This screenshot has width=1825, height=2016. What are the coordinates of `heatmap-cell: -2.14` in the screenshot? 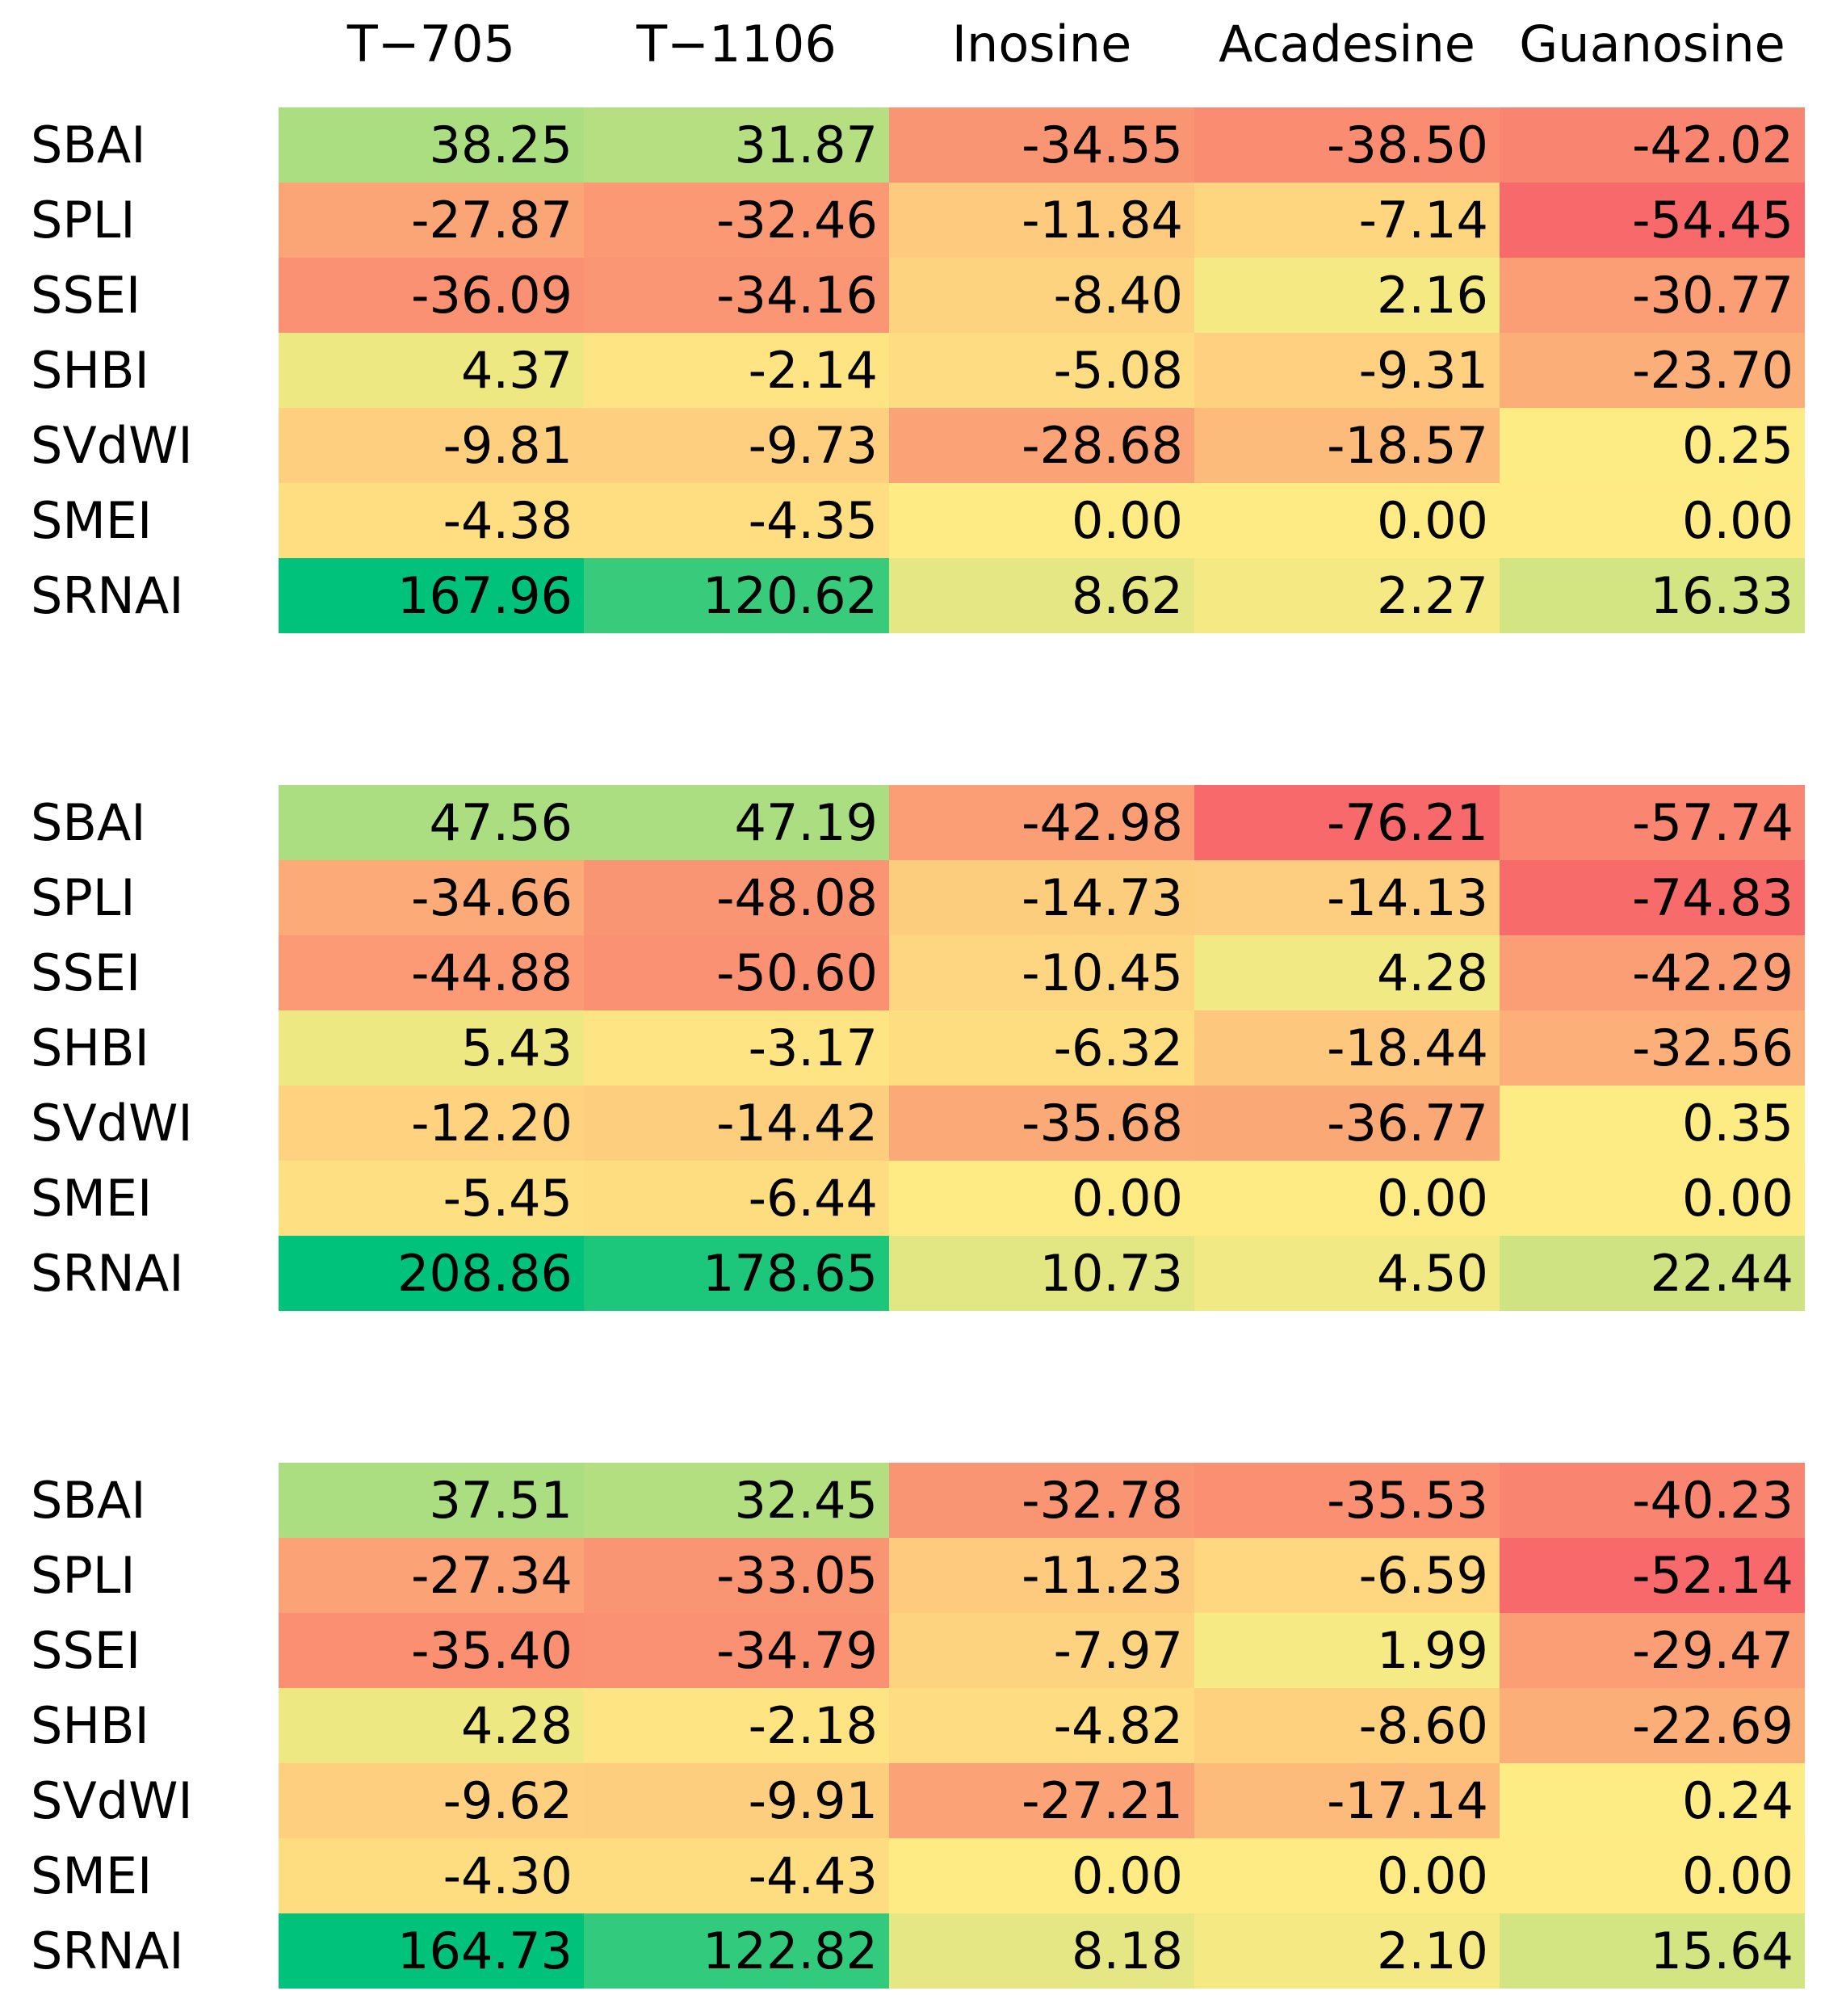 It's located at (736, 370).